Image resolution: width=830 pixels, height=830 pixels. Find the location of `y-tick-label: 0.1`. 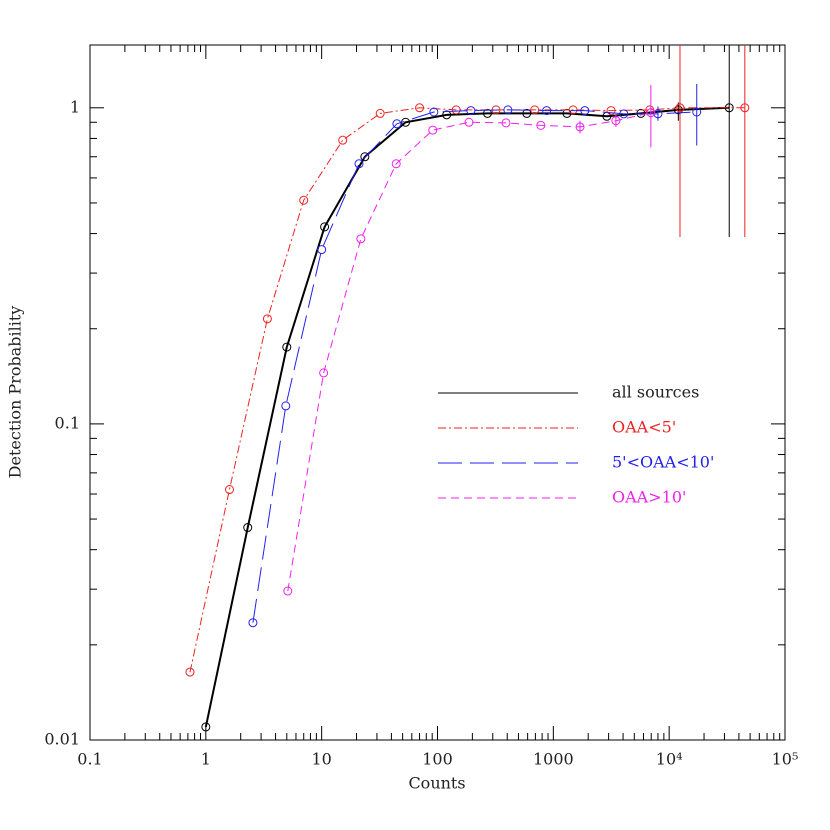

y-tick-label: 0.1 is located at coordinates (67, 422).